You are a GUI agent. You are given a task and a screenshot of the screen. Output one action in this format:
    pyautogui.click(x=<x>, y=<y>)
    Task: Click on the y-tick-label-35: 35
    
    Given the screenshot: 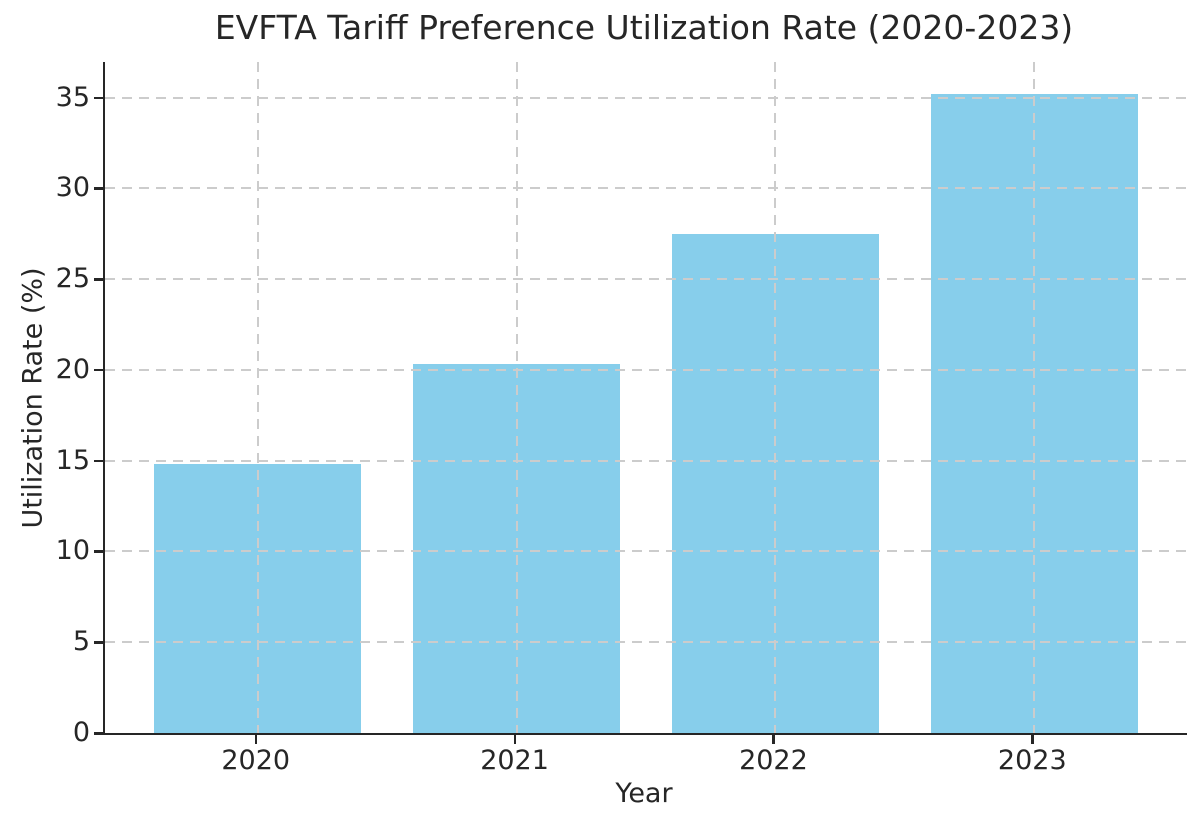 What is the action you would take?
    pyautogui.click(x=72, y=97)
    